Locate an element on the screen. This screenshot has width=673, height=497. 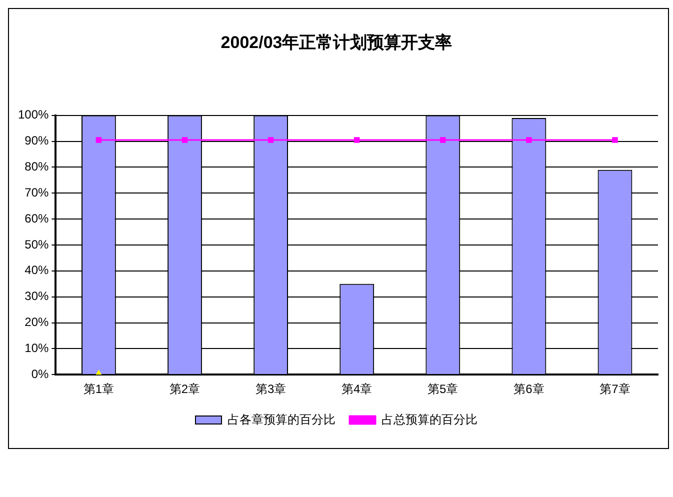
x-tick-label: 第2章 is located at coordinates (184, 389).